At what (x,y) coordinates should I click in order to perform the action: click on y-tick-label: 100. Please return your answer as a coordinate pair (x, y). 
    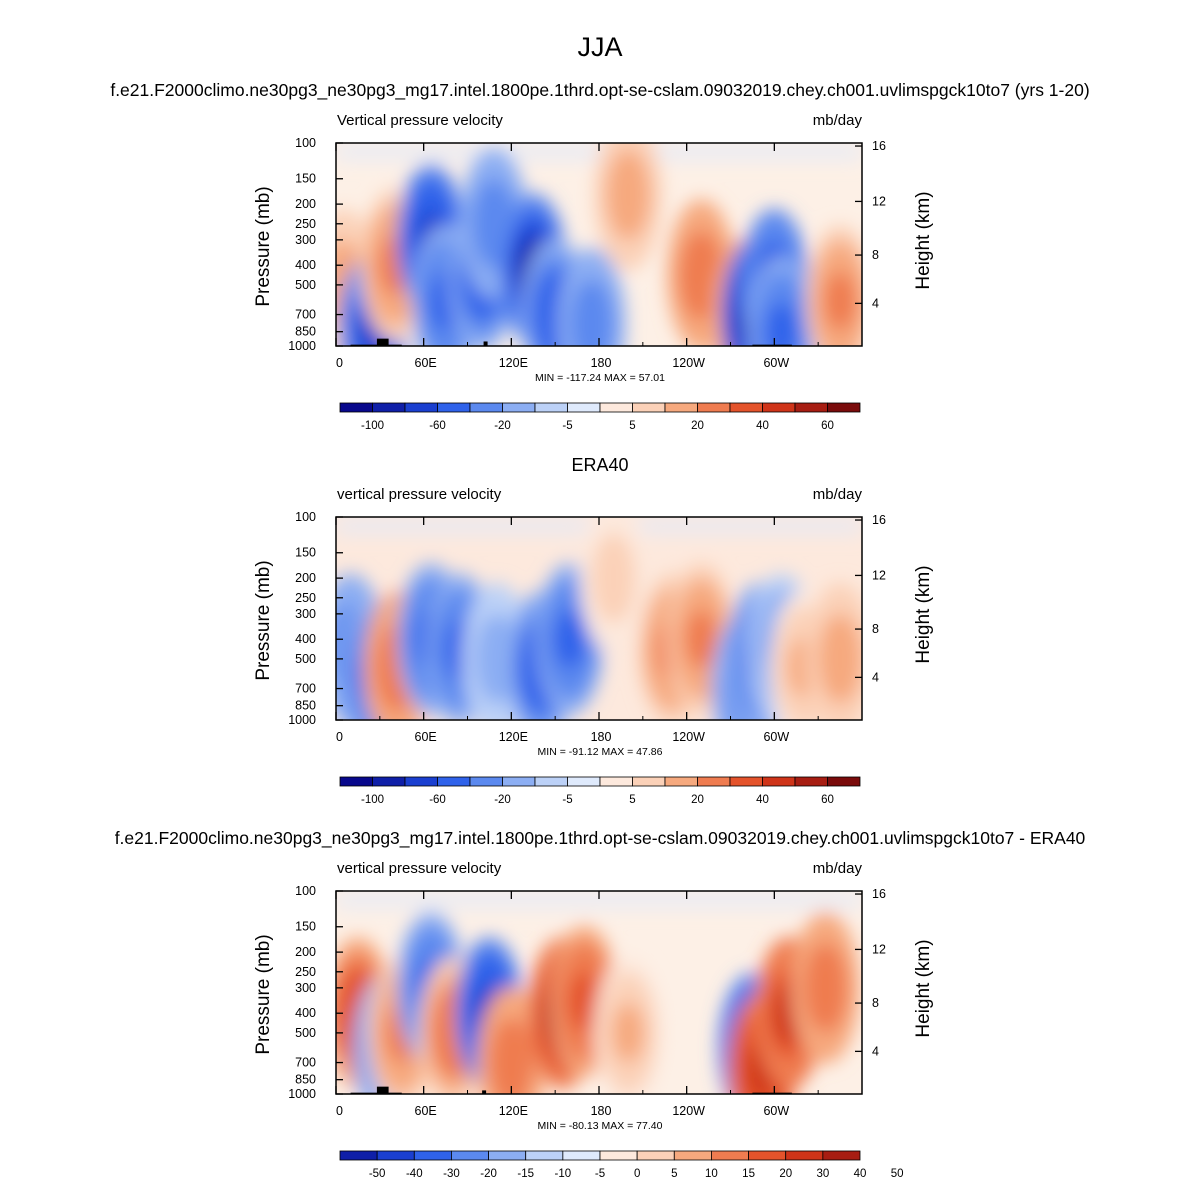
    Looking at the image, I should click on (305, 891).